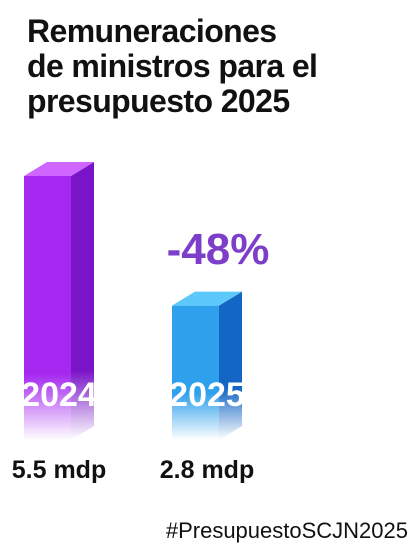 This screenshot has height=560, width=420. What do you see at coordinates (207, 470) in the screenshot?
I see `value-label-2025: 2.8 mdp` at bounding box center [207, 470].